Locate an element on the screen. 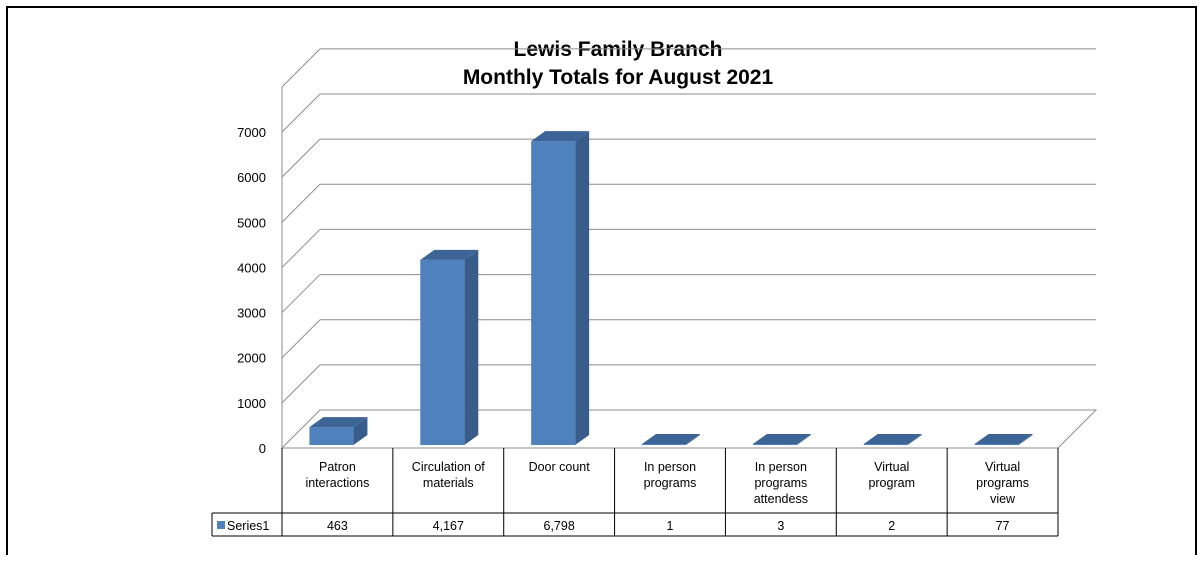 This screenshot has width=1203, height=561. y-tick-label: 1000 is located at coordinates (251, 403).